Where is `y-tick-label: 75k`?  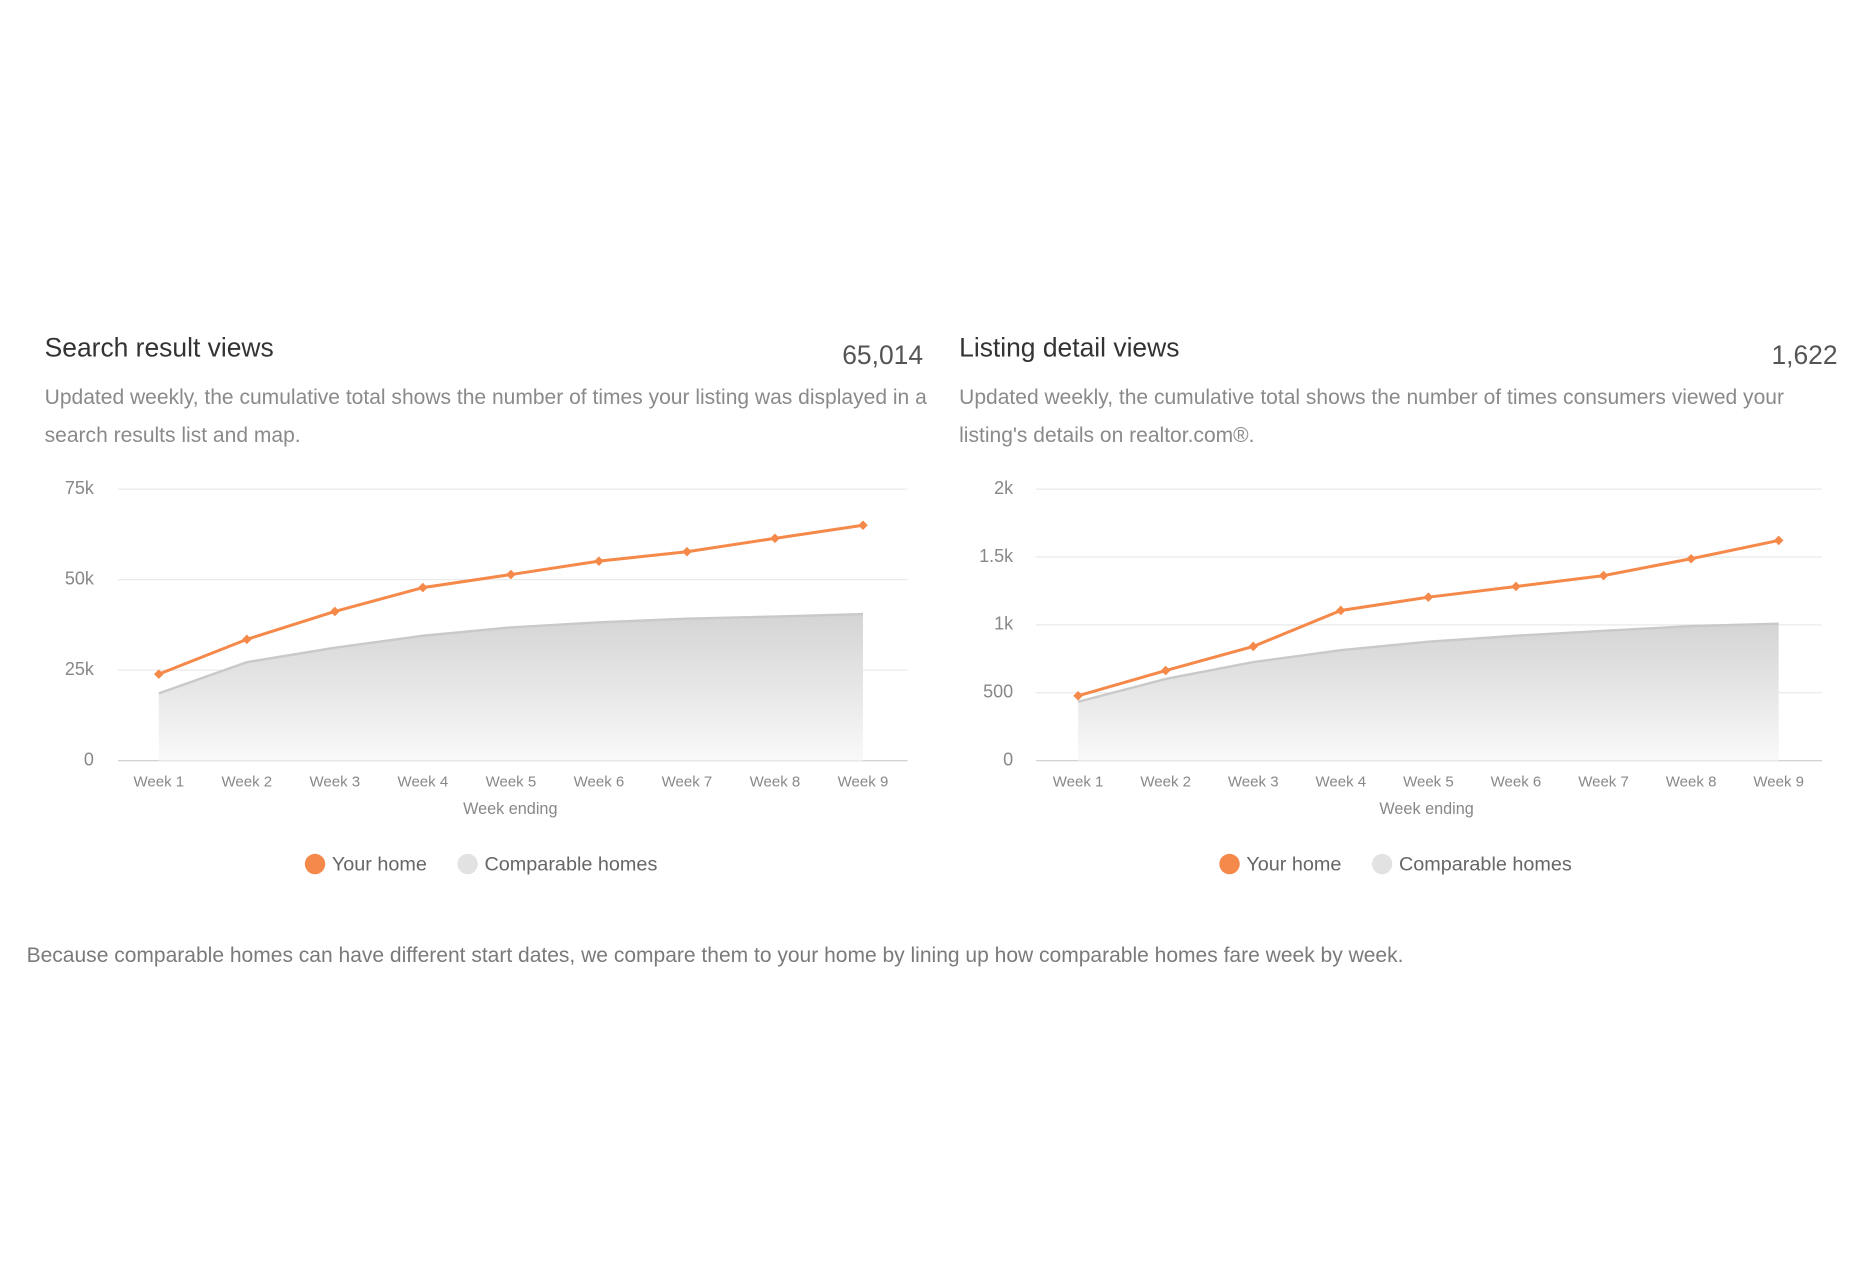 y-tick-label: 75k is located at coordinates (80, 488).